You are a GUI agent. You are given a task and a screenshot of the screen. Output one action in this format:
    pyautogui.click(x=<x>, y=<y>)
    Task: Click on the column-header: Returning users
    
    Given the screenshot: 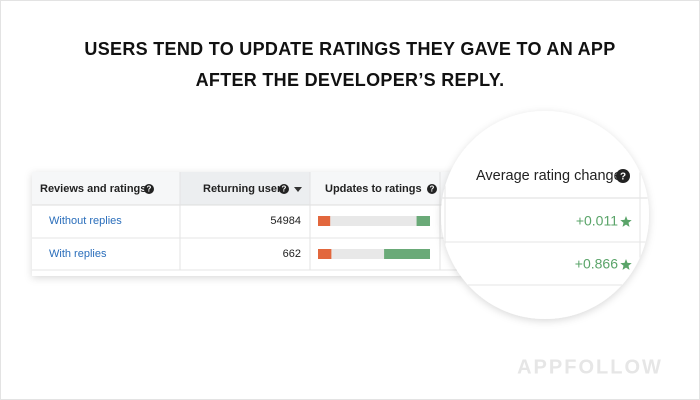 What is the action you would take?
    pyautogui.click(x=245, y=189)
    